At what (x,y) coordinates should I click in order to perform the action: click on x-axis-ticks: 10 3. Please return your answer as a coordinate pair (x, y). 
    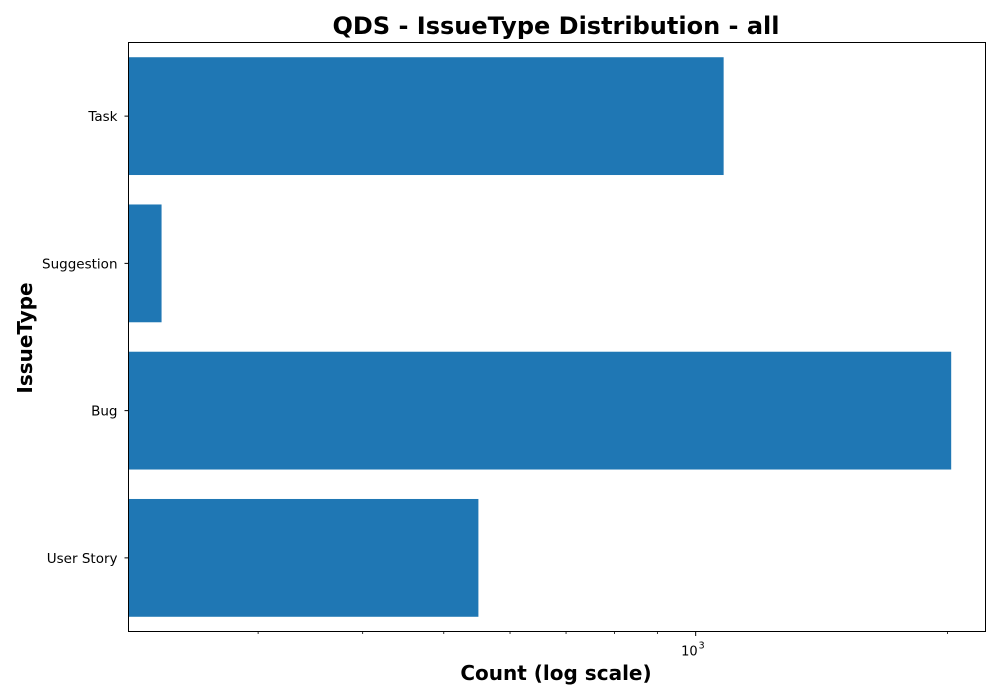
    Looking at the image, I should click on (602, 645).